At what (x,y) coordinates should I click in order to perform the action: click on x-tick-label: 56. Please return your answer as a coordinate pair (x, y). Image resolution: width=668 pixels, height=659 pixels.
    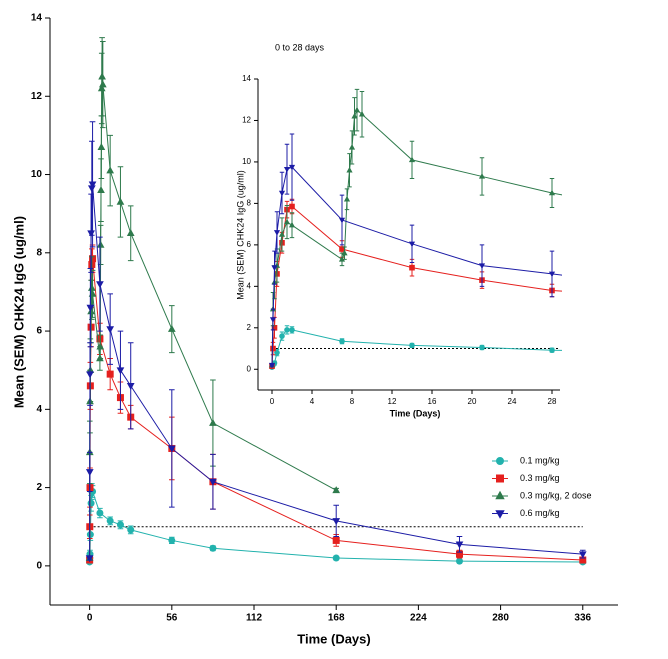
    Looking at the image, I should click on (172, 618).